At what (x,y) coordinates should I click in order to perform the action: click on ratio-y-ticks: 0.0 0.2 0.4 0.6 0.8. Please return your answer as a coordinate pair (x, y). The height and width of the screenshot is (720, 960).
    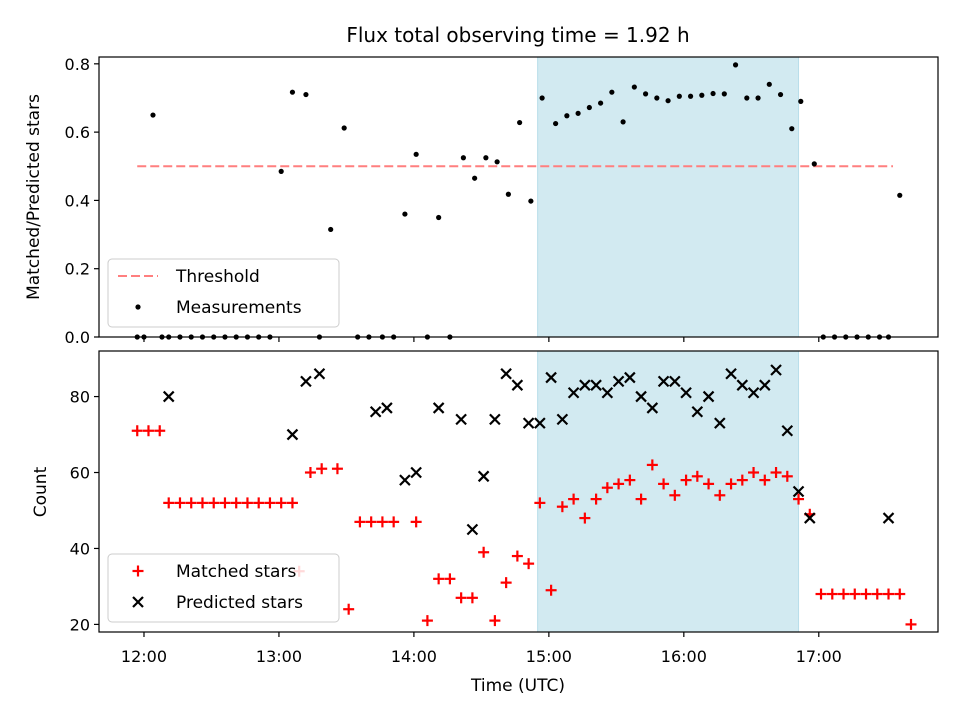
    Looking at the image, I should click on (82, 201).